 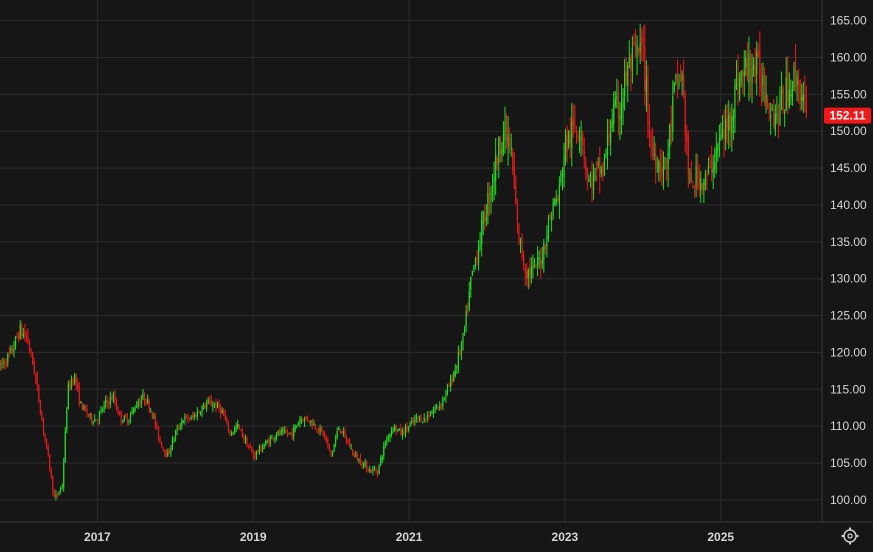 I want to click on x-axis-ticks: 2017 2019 2021 2023 2025, so click(x=409, y=537).